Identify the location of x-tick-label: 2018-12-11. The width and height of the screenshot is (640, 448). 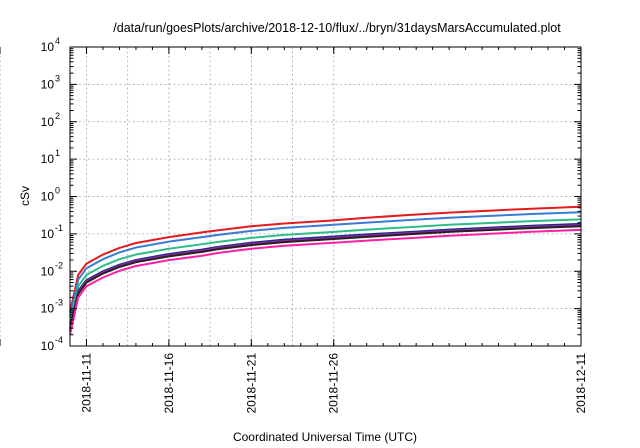
(581, 383).